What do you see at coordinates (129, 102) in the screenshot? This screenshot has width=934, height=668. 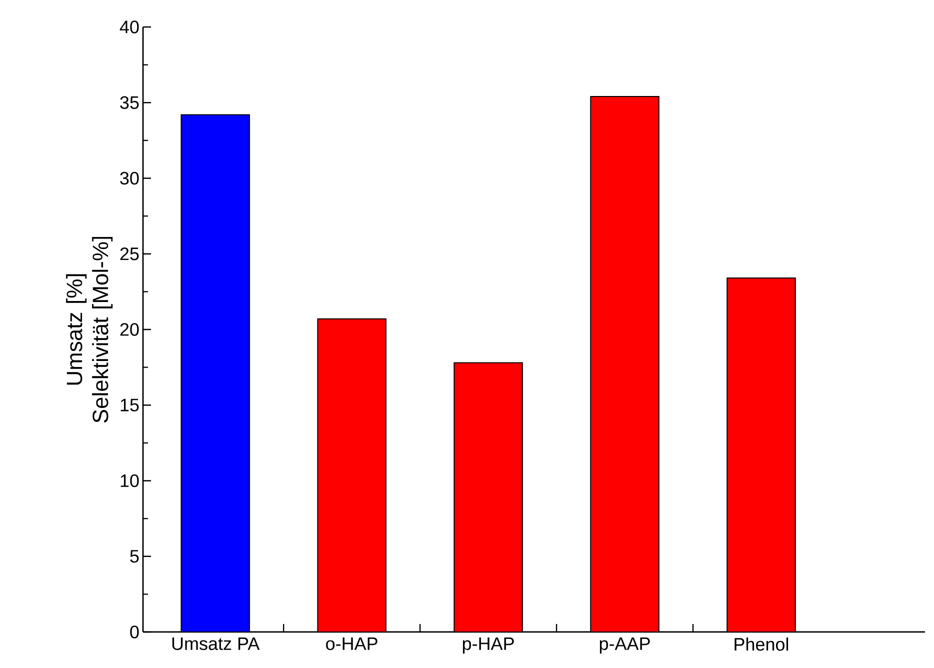 I see `y-tick-label: 35` at bounding box center [129, 102].